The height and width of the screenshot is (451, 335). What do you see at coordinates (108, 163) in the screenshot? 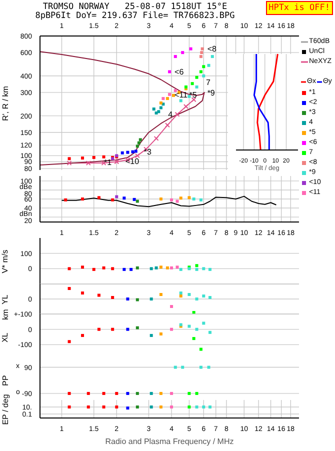
I see `annotation: *1` at bounding box center [108, 163].